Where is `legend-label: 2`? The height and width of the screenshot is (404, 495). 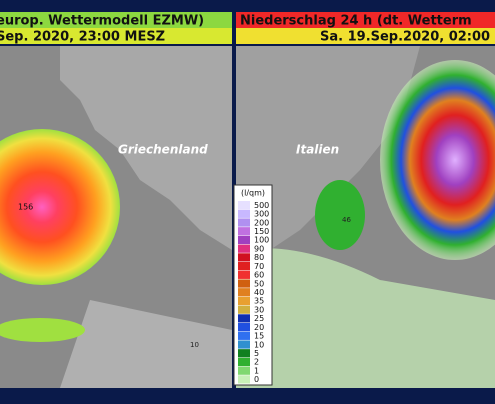 legend-label: 2 is located at coordinates (256, 362).